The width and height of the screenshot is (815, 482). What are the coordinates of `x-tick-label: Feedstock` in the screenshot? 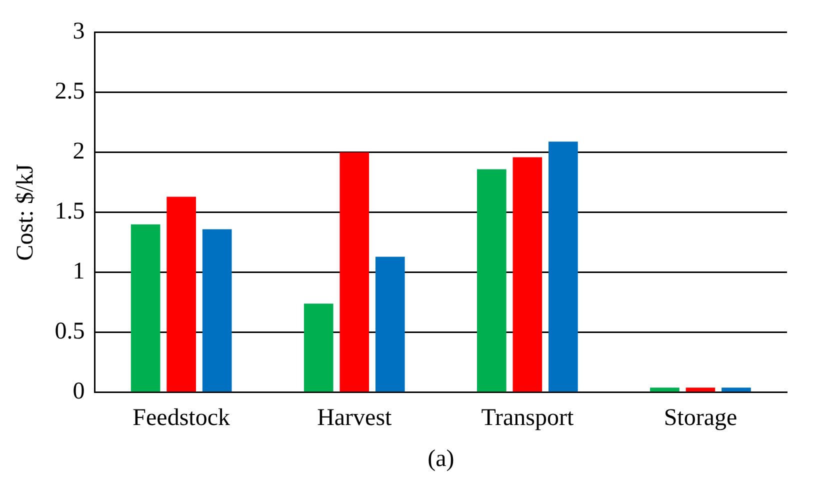 It's located at (181, 418).